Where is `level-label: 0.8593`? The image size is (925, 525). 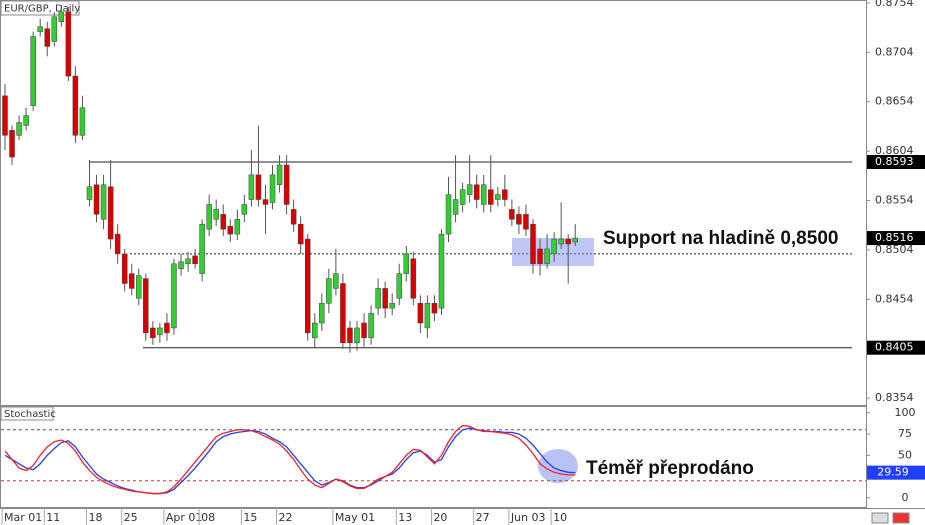 level-label: 0.8593 is located at coordinates (894, 161).